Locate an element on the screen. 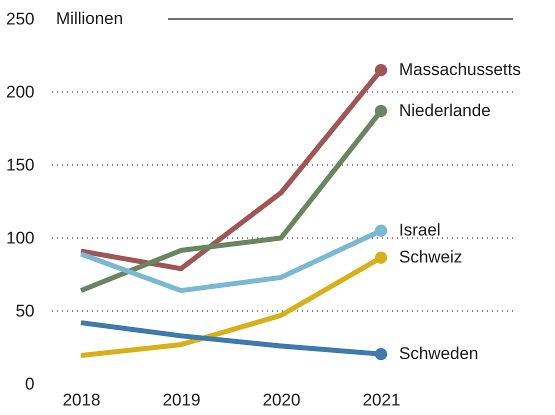 This screenshot has height=415, width=555. series-label: Schweden is located at coordinates (438, 354).